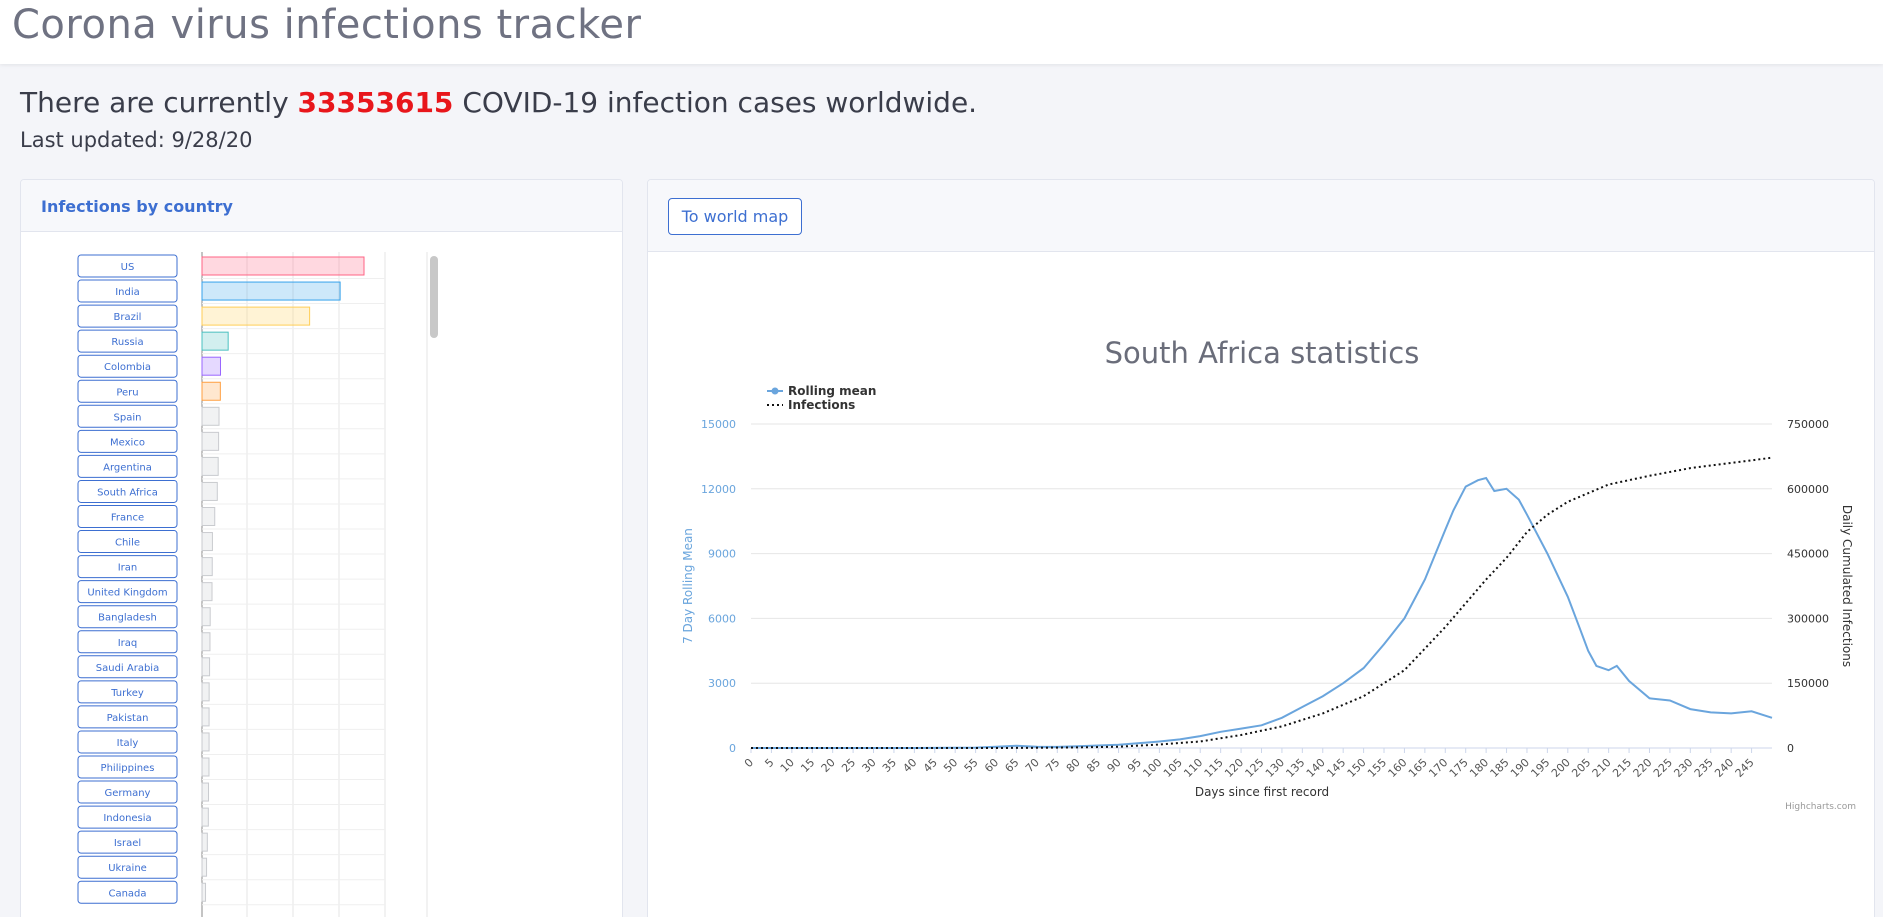 The width and height of the screenshot is (1883, 917). I want to click on country-label: Bangladesh, so click(127, 618).